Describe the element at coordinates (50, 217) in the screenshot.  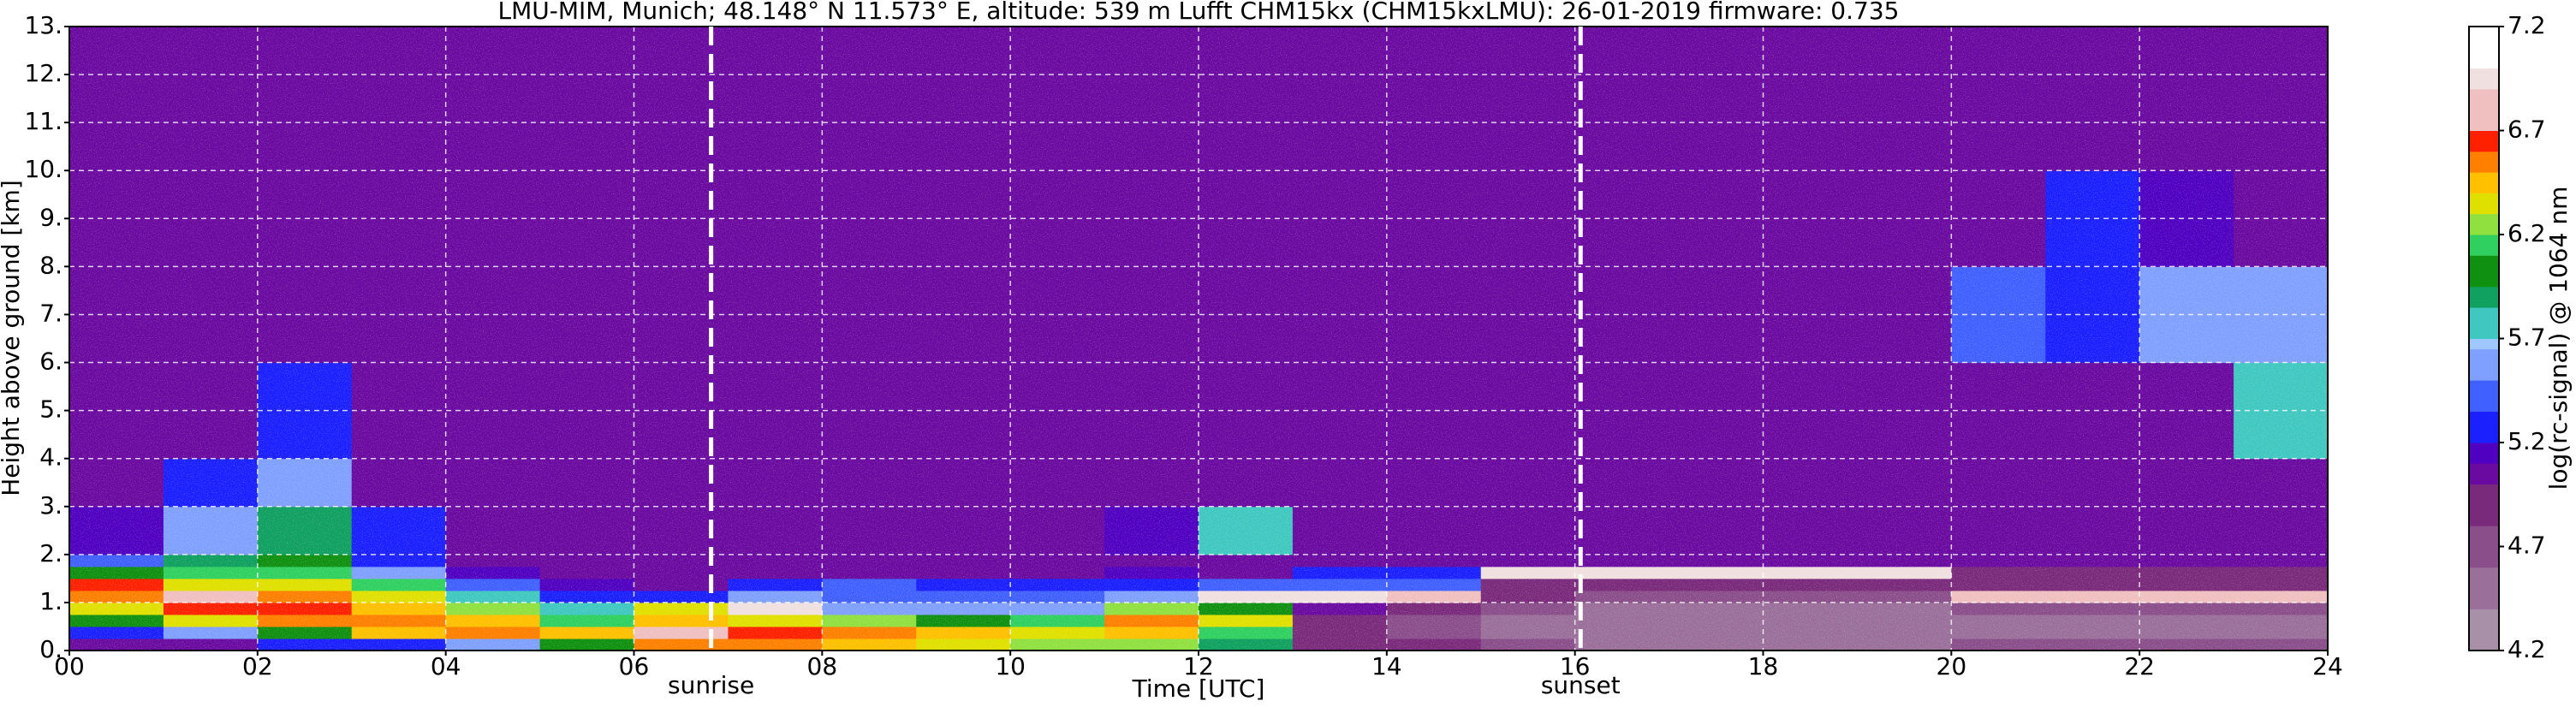
I see `y-tick-label: 9.` at that location.